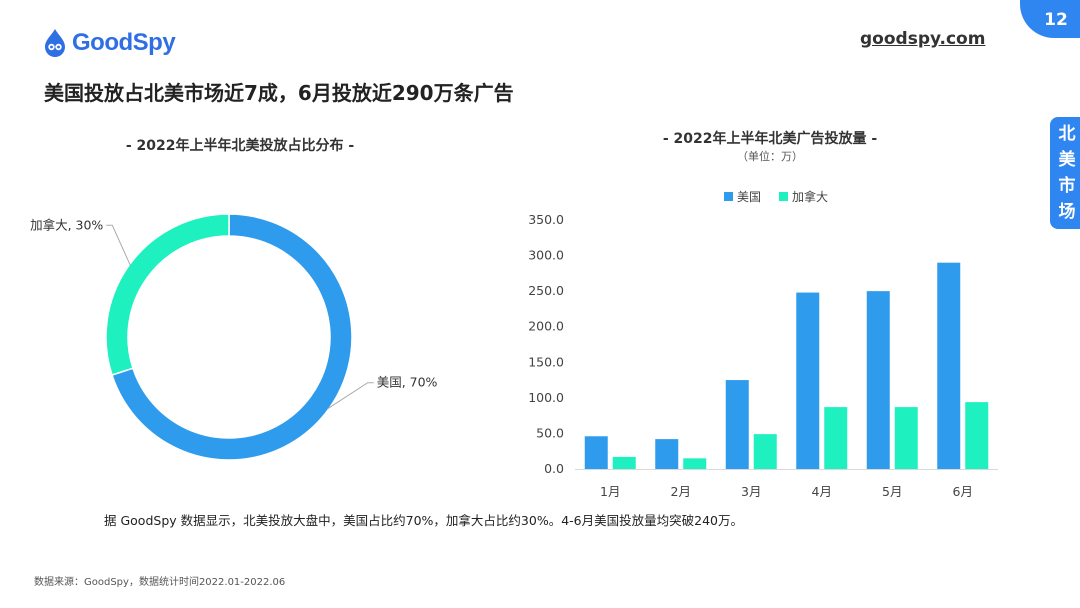  I want to click on goodspy-logo-icon, so click(55, 43).